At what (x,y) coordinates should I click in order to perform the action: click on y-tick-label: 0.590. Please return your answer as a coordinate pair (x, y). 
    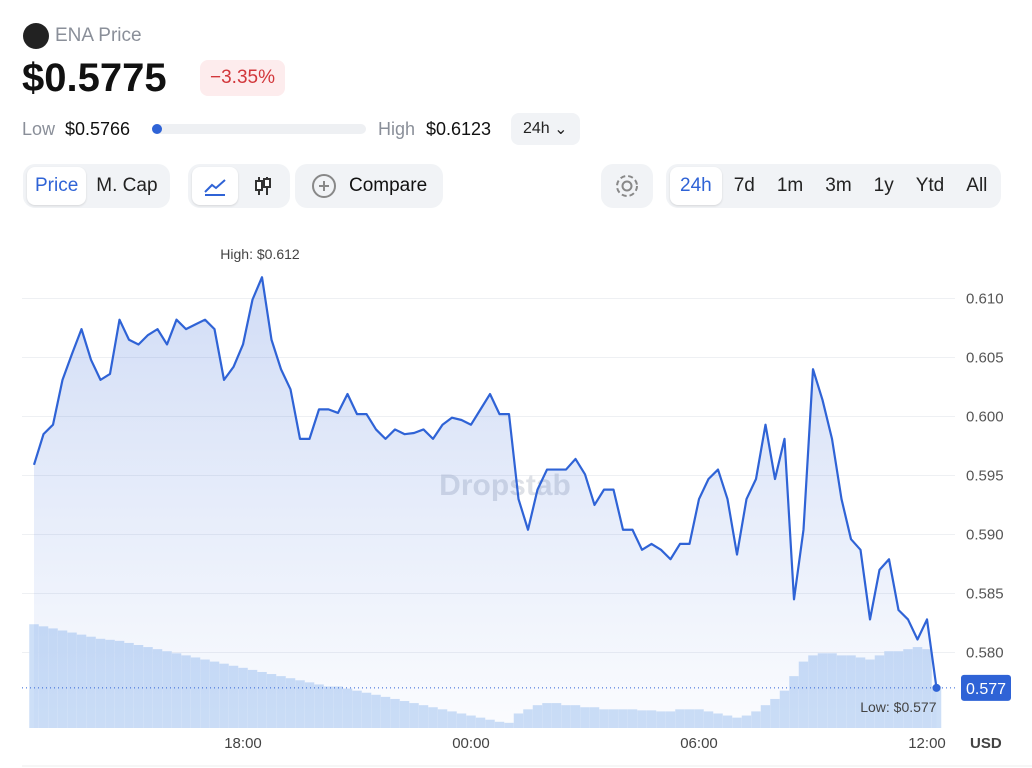
    Looking at the image, I should click on (985, 534).